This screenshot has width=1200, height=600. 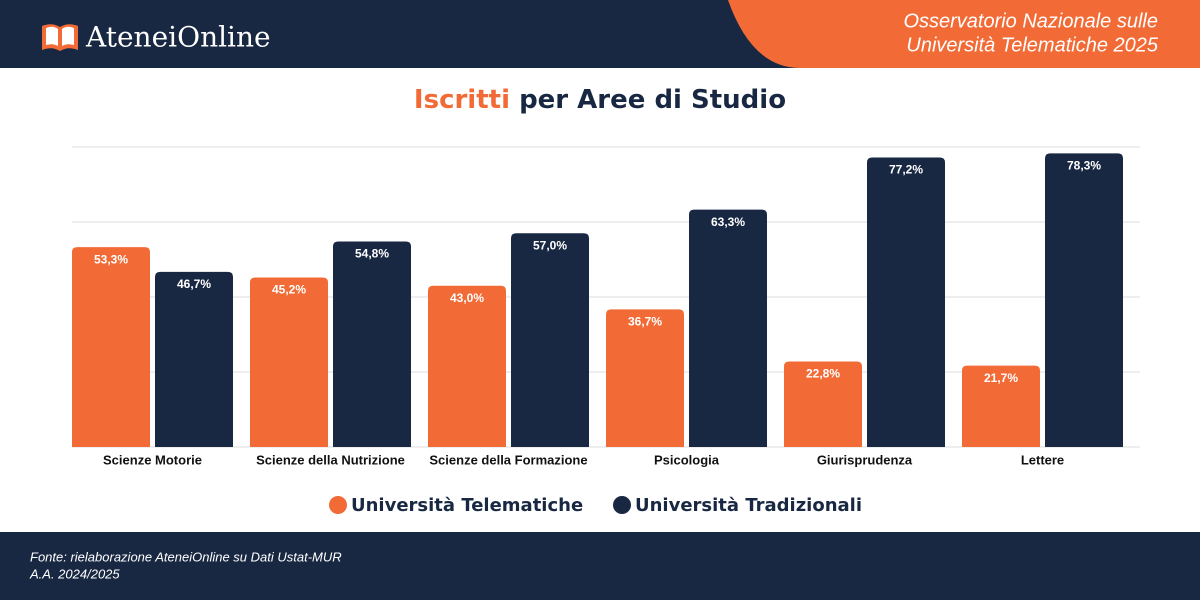 What do you see at coordinates (372, 254) in the screenshot?
I see `value-label: 54,8%` at bounding box center [372, 254].